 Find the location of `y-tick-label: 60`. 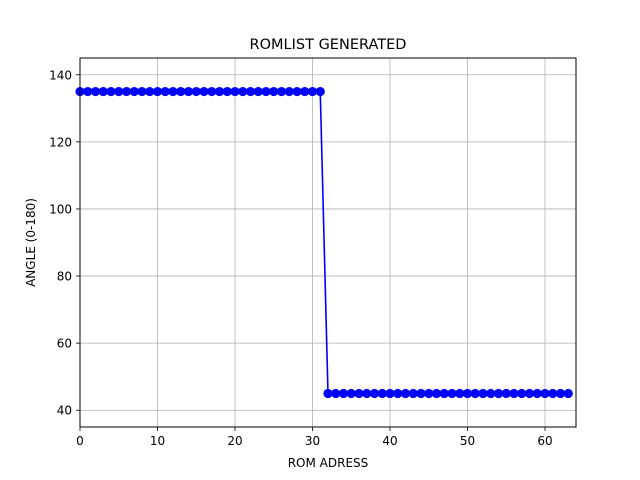

y-tick-label: 60 is located at coordinates (64, 344).